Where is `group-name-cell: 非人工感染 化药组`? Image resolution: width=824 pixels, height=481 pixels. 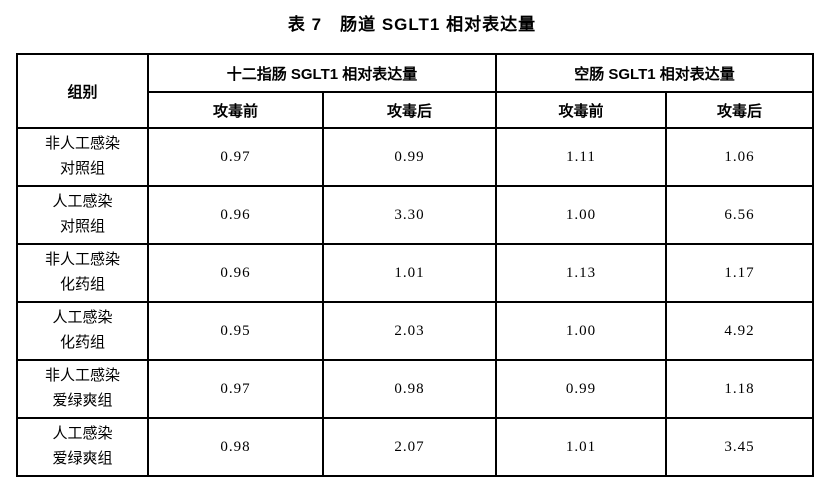 group-name-cell: 非人工感染 化药组 is located at coordinates (82, 273).